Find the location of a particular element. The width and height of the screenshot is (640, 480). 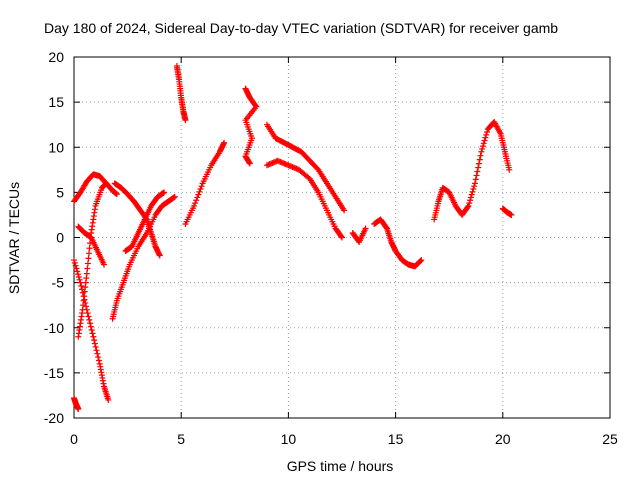

y-tick-label: 5 is located at coordinates (60, 192).